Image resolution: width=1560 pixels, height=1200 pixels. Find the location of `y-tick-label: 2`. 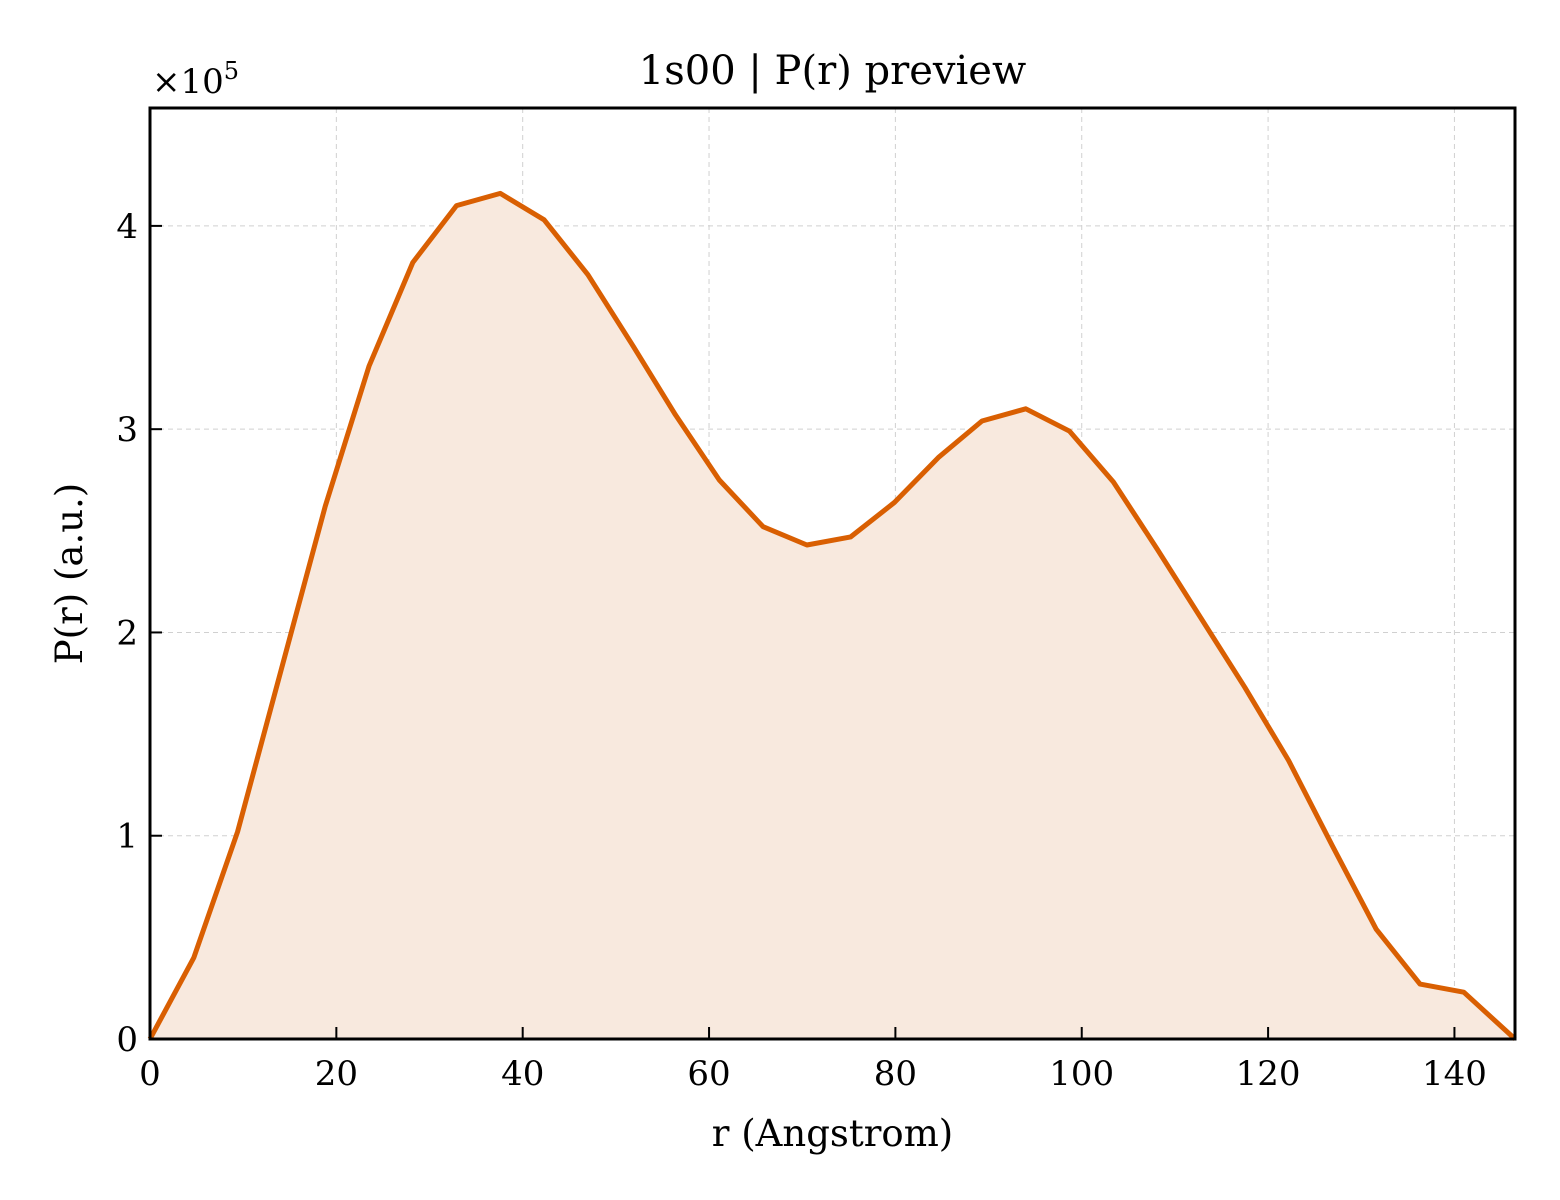

y-tick-label: 2 is located at coordinates (127, 633).